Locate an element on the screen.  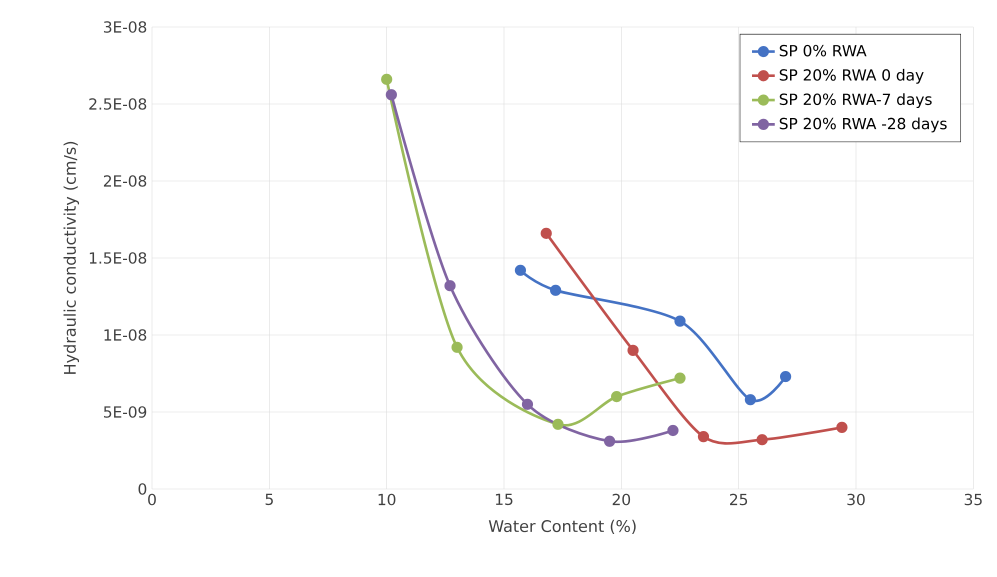
legend-label: SP 0% RWA is located at coordinates (823, 50).